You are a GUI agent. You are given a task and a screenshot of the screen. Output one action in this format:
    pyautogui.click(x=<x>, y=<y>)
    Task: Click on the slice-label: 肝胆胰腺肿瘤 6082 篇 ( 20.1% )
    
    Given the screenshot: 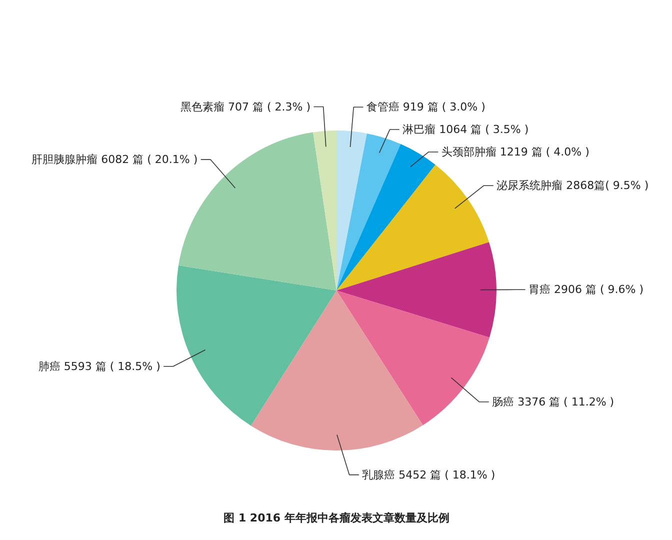 What is the action you would take?
    pyautogui.click(x=115, y=159)
    